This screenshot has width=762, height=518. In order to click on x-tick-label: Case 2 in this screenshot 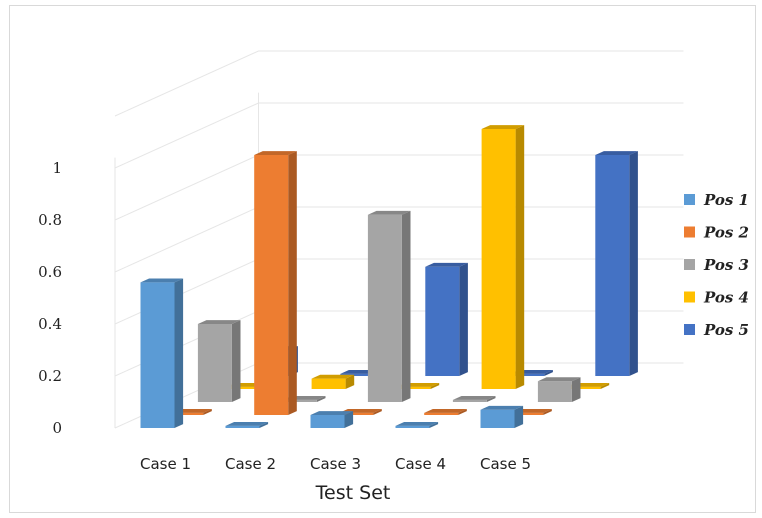, I will do `click(250, 464)`.